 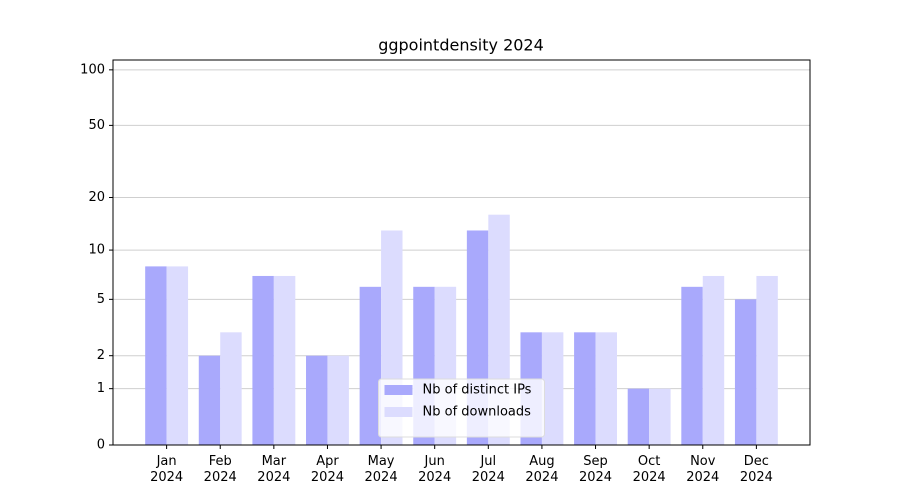 I want to click on x-tick-label: Dec 2024, so click(x=756, y=469).